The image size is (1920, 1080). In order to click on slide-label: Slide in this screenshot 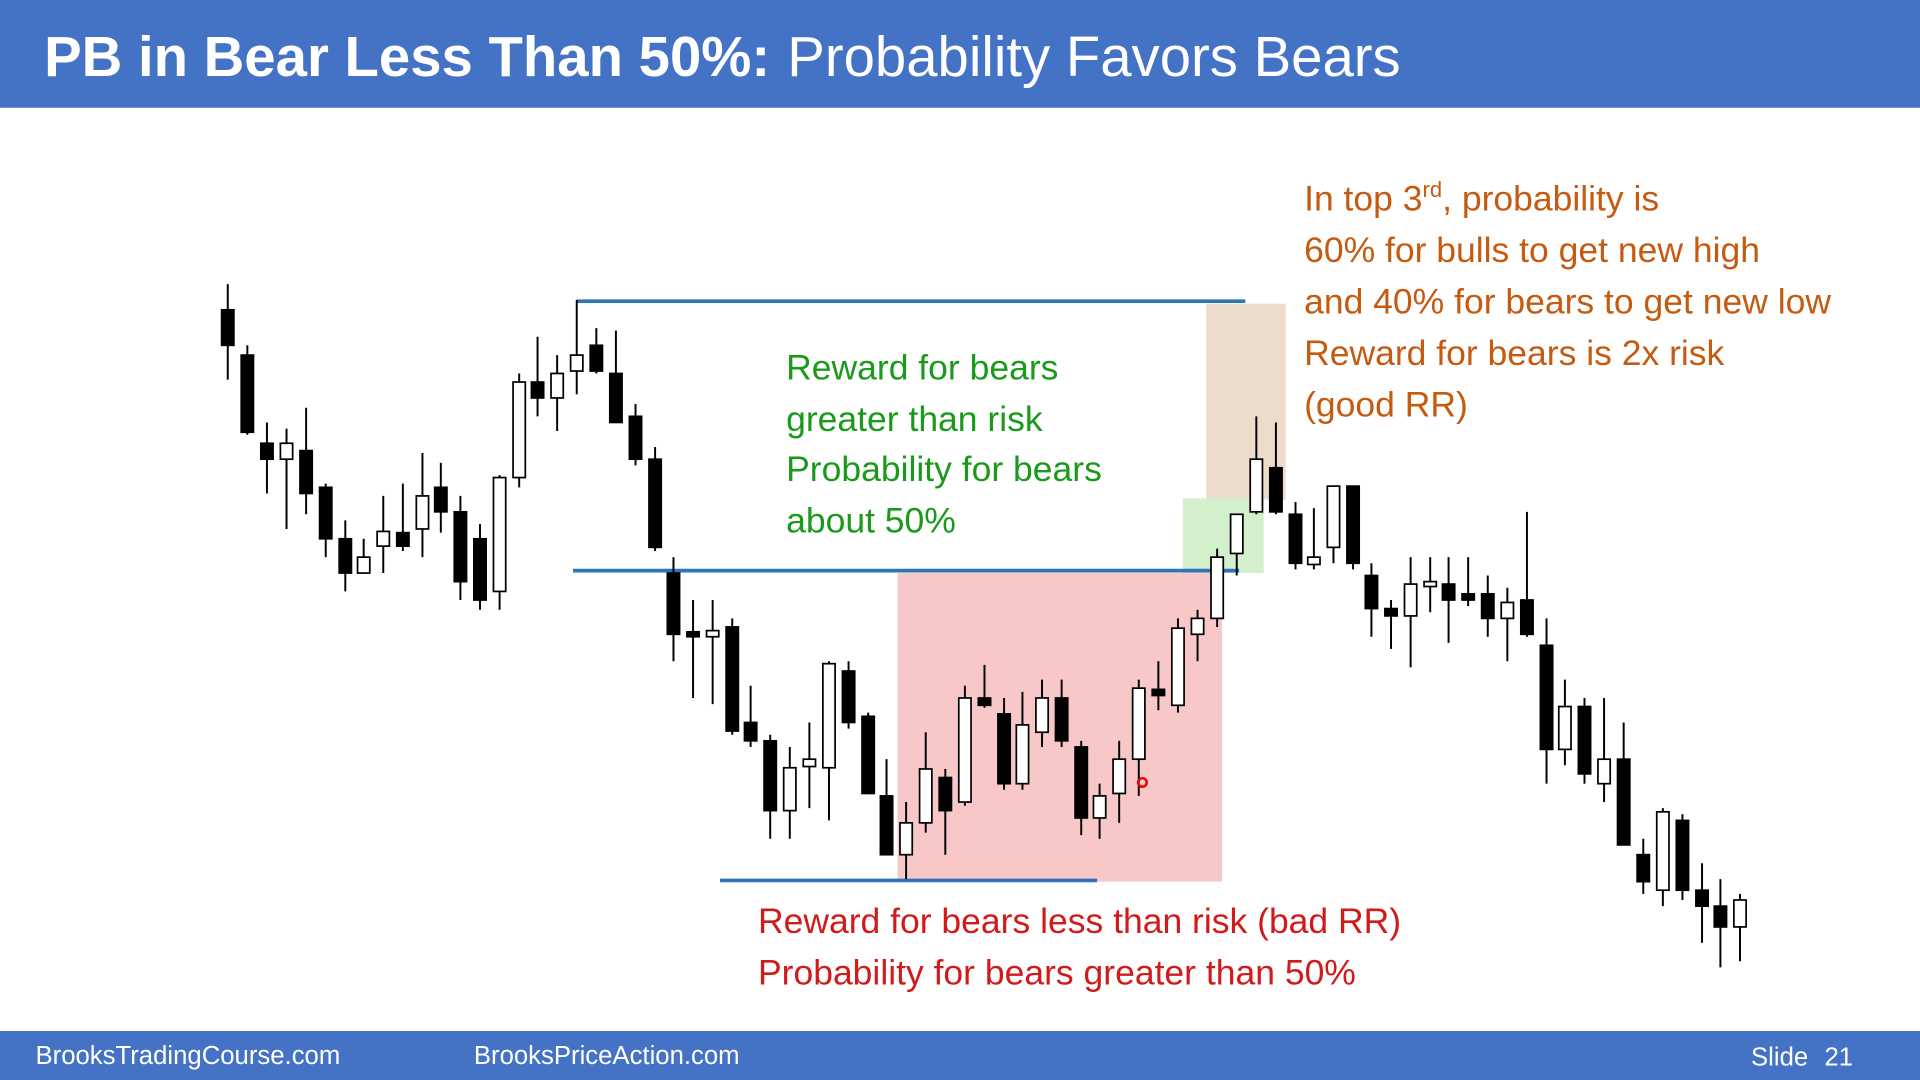, I will do `click(1779, 1057)`.